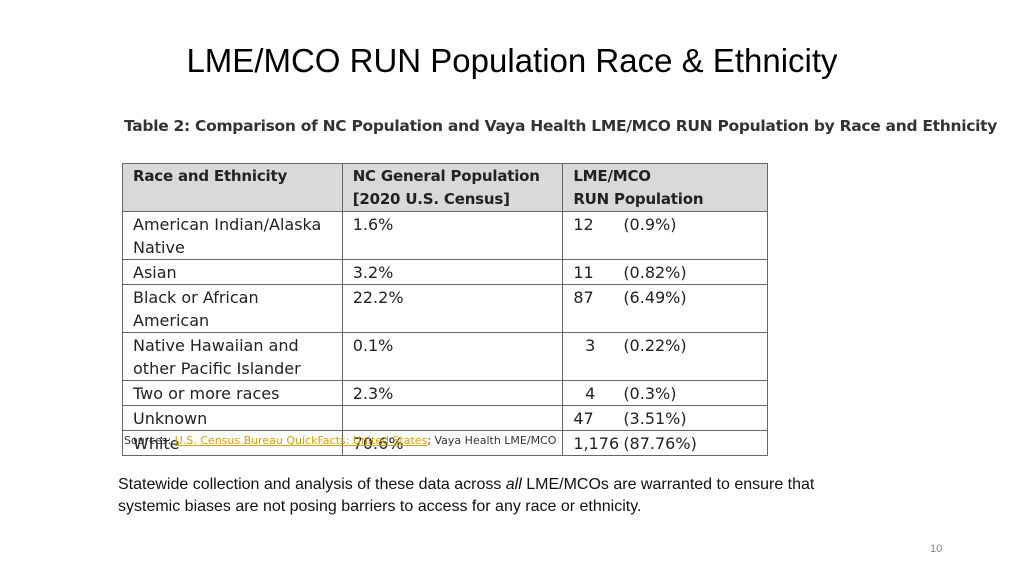  Describe the element at coordinates (638, 199) in the screenshot. I see `header-run-line2: RUN Population` at that location.